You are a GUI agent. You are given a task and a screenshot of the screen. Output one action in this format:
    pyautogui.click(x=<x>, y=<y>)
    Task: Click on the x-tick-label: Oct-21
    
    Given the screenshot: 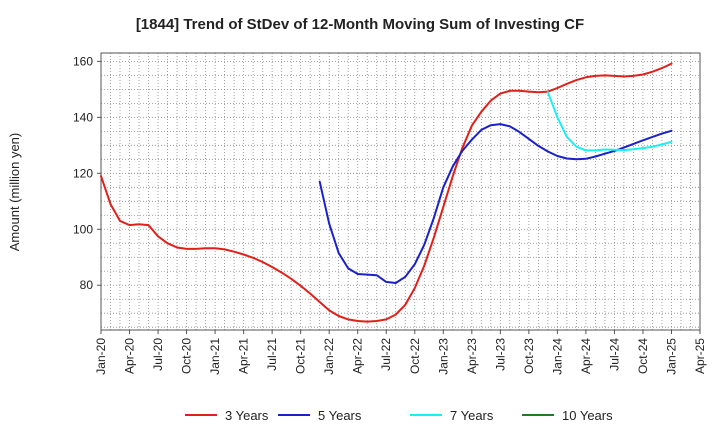 What is the action you would take?
    pyautogui.click(x=301, y=356)
    